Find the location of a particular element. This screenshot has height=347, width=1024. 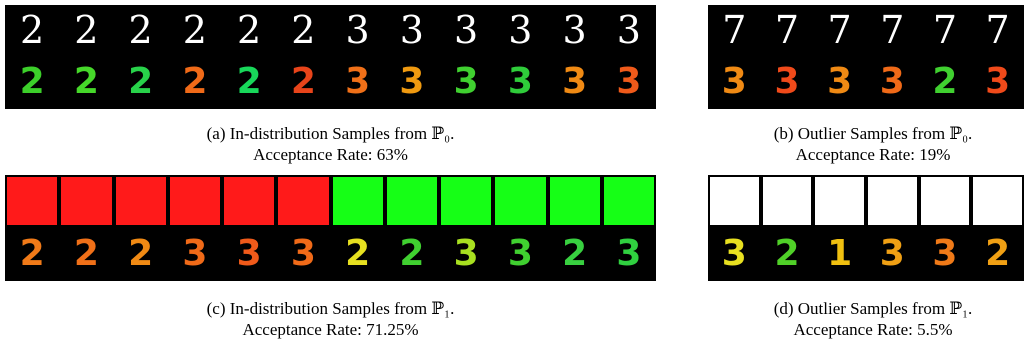

panel-d-caption-title: (d) Outlier Samples from ℙ₁. is located at coordinates (873, 308).